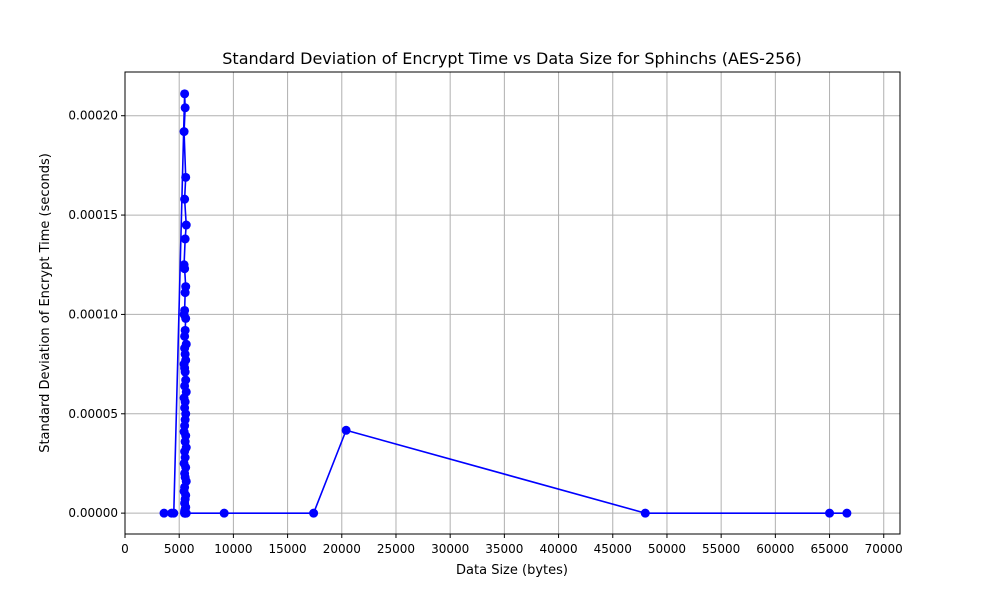 The height and width of the screenshot is (600, 1000). Describe the element at coordinates (287, 549) in the screenshot. I see `x-tick-label: 15000` at that location.